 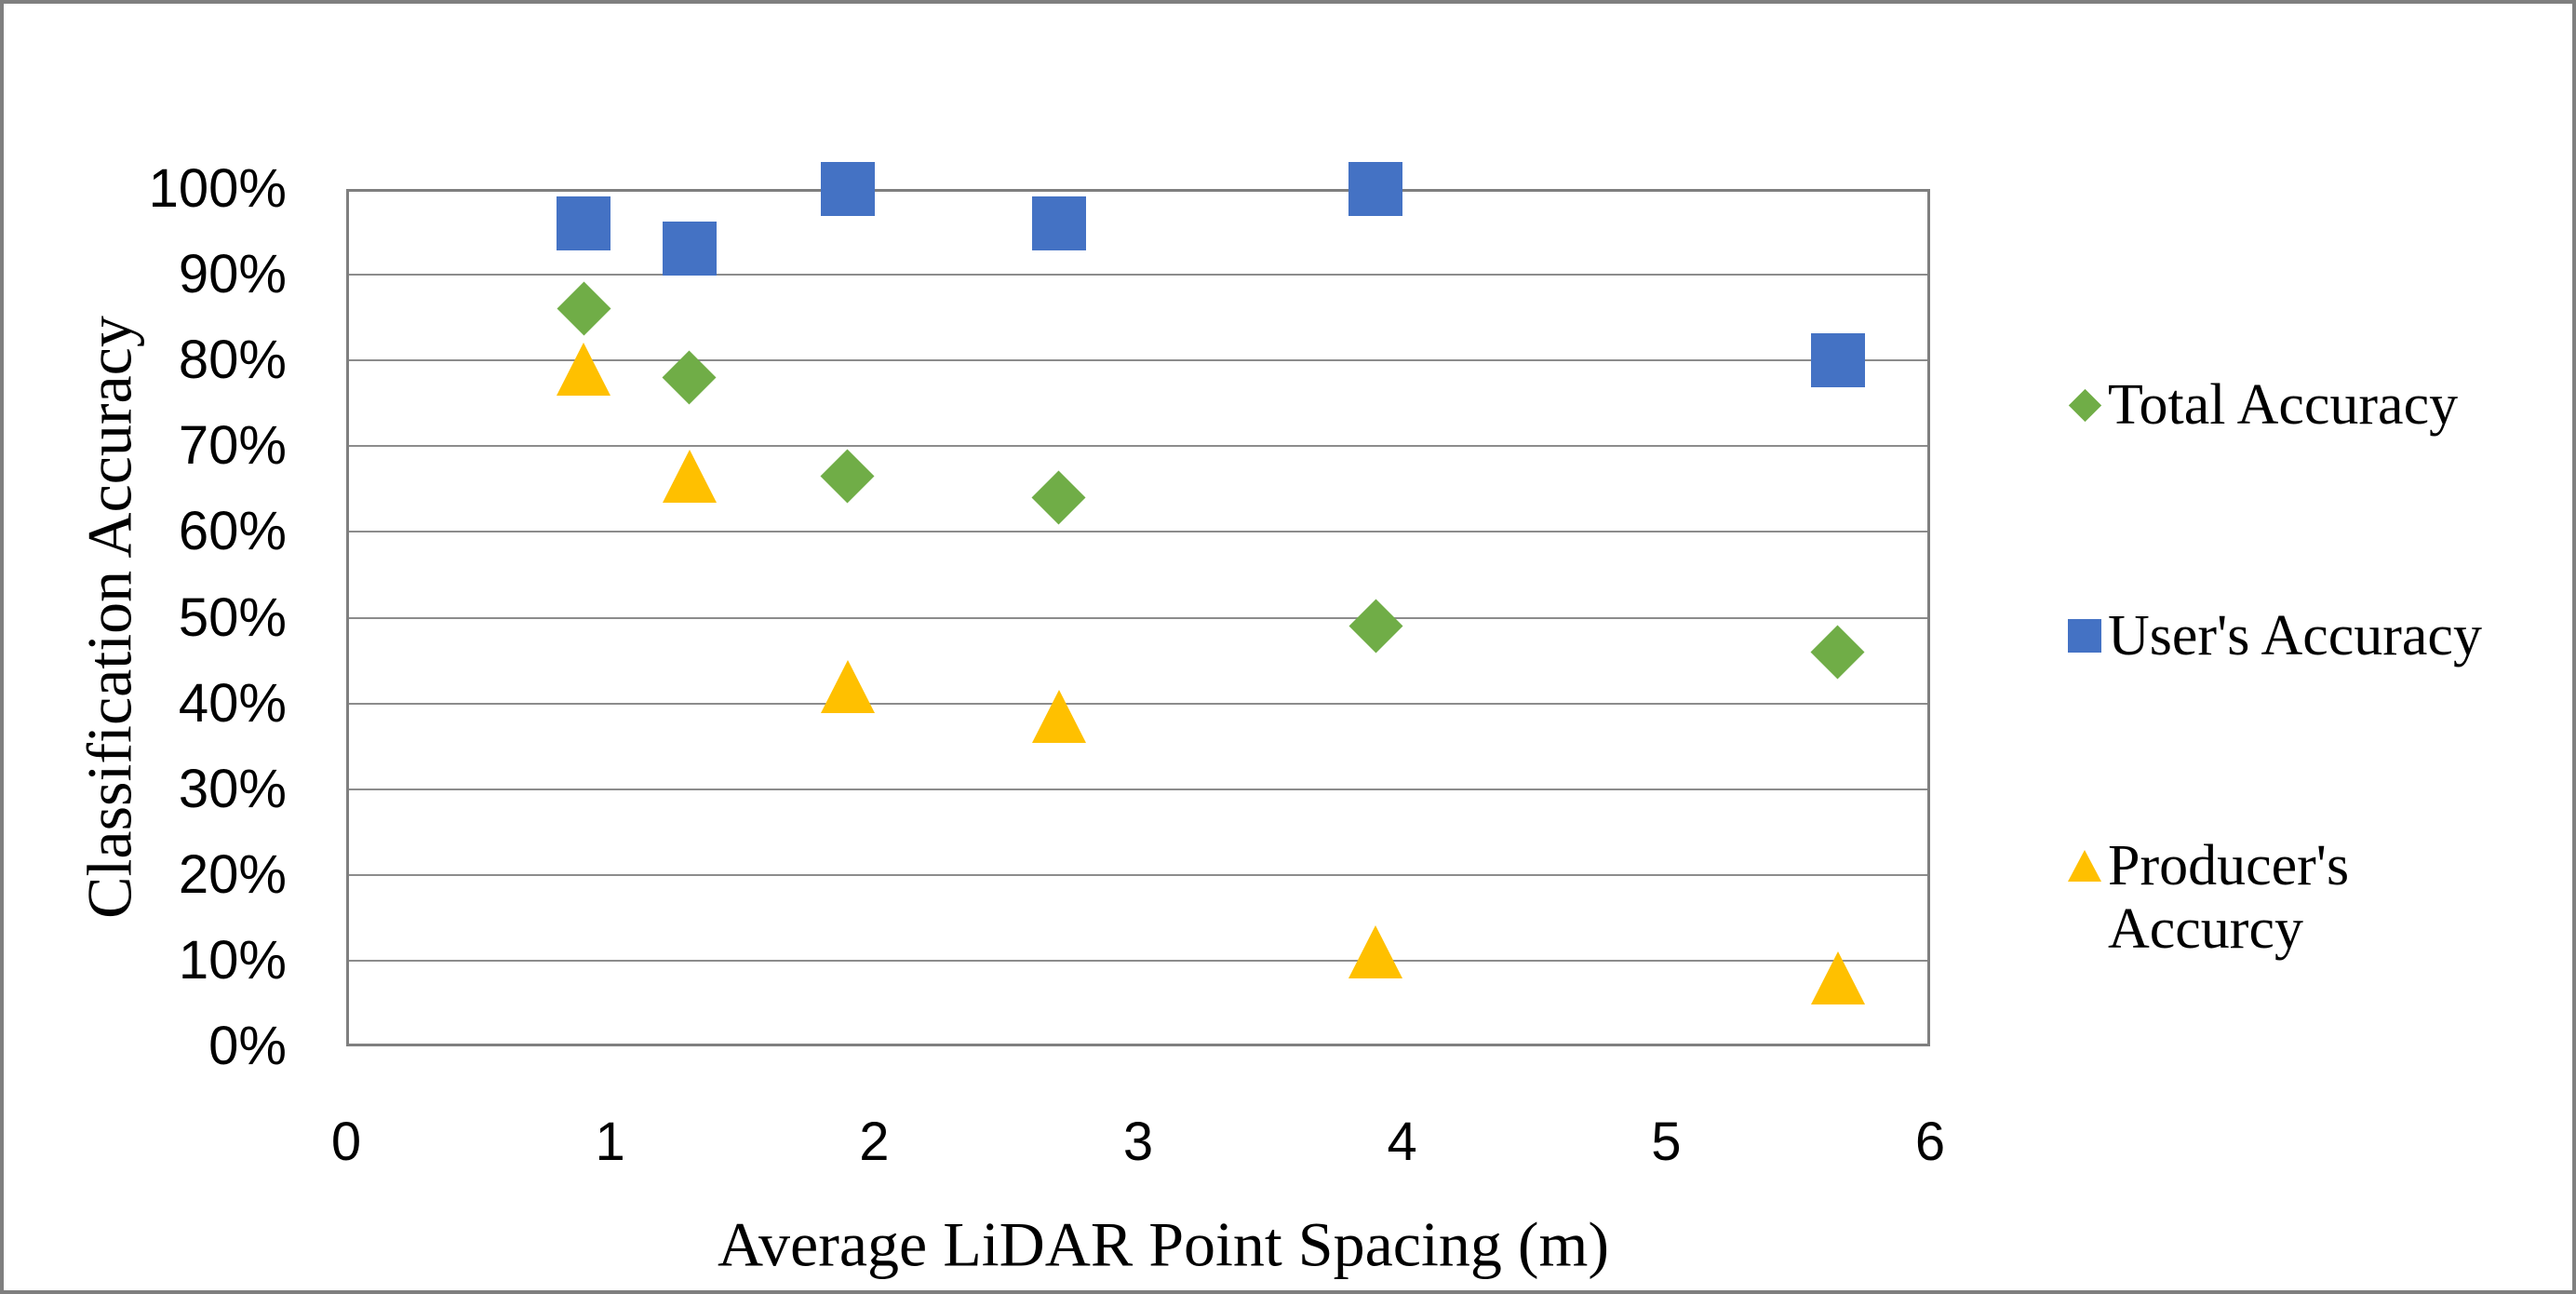 I want to click on legend-label-producer-s-accurcy-line-1: Accurcy, so click(x=2205, y=929).